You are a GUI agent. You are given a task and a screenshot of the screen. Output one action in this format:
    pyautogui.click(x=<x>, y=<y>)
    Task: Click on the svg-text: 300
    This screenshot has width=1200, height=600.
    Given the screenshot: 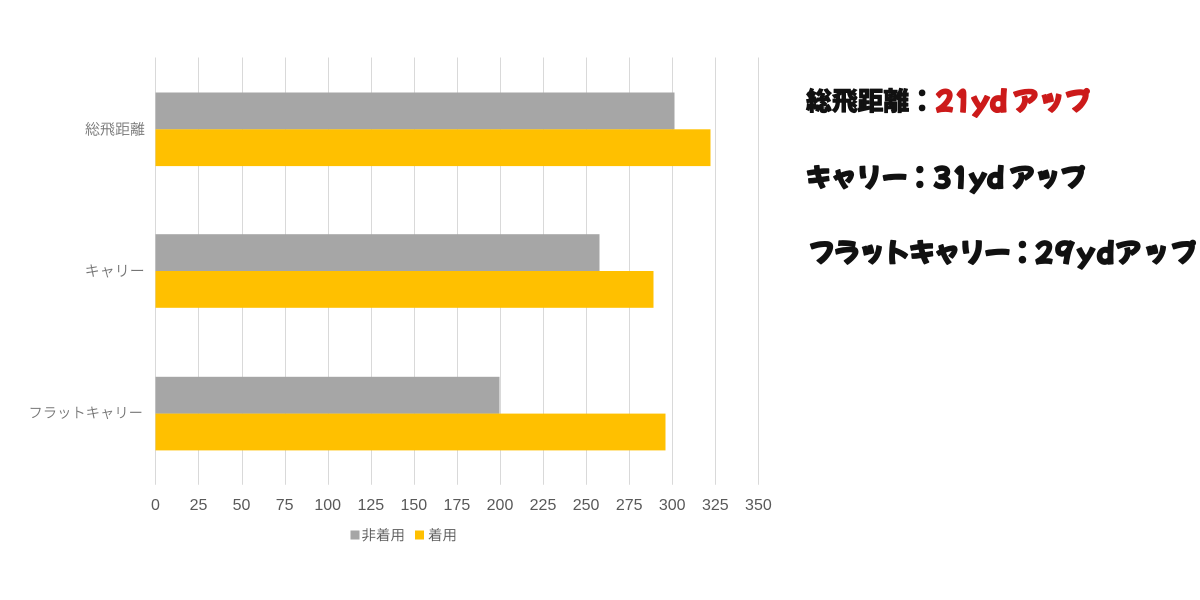 What is the action you would take?
    pyautogui.click(x=672, y=505)
    